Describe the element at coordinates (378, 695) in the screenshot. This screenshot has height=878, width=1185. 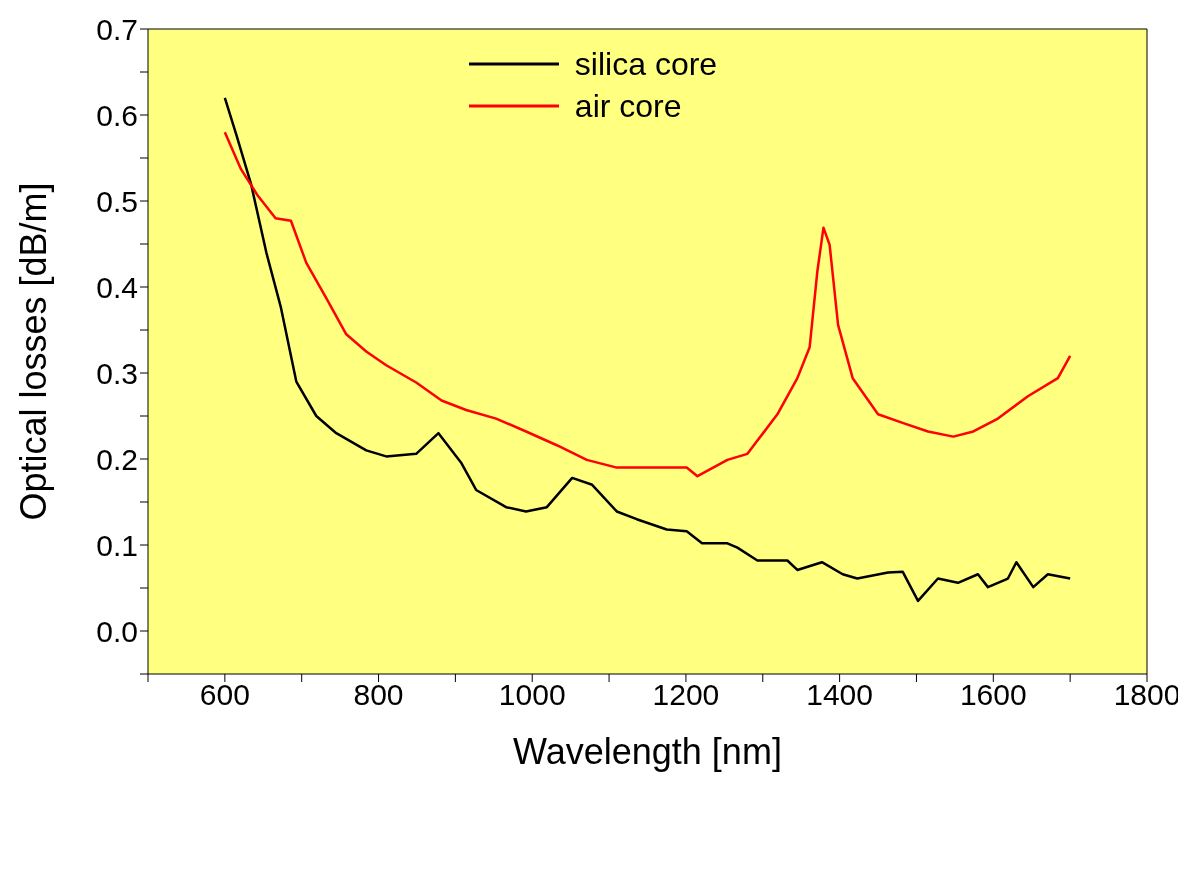
I see `x-tick-label: 800` at that location.